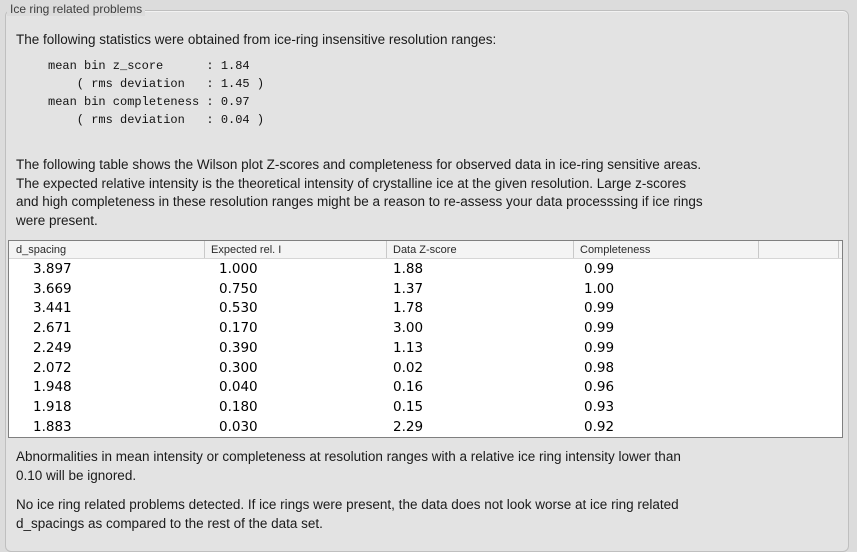 The height and width of the screenshot is (552, 857). What do you see at coordinates (238, 367) in the screenshot?
I see `cell-expected-rel-i: 0.300` at bounding box center [238, 367].